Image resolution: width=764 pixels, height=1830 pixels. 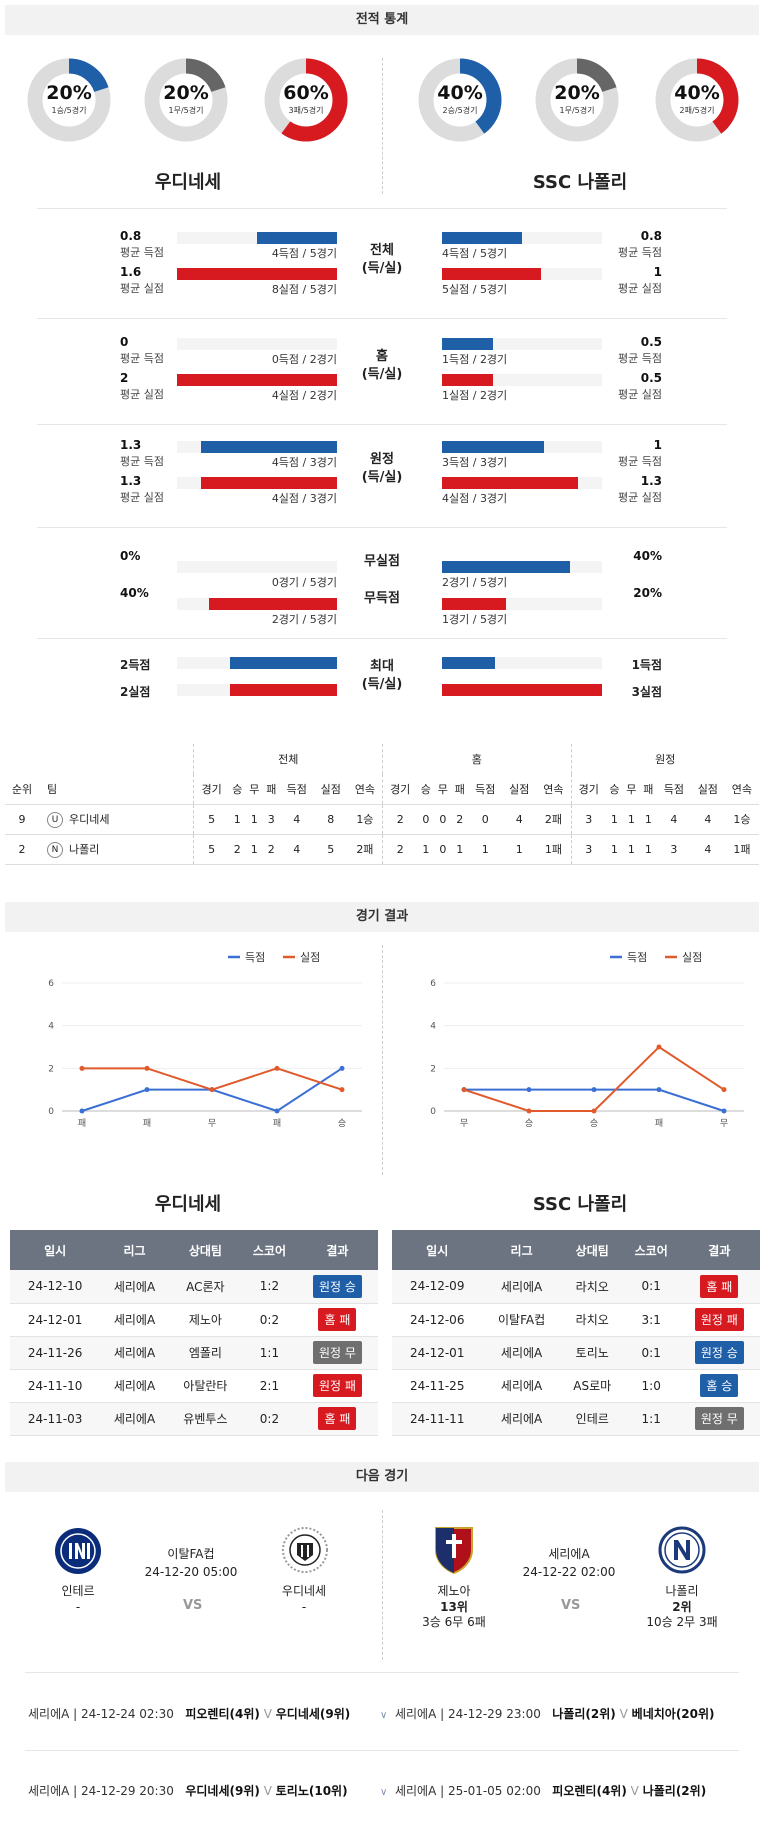 What do you see at coordinates (237, 849) in the screenshot?
I see `stat-cell: 2` at bounding box center [237, 849].